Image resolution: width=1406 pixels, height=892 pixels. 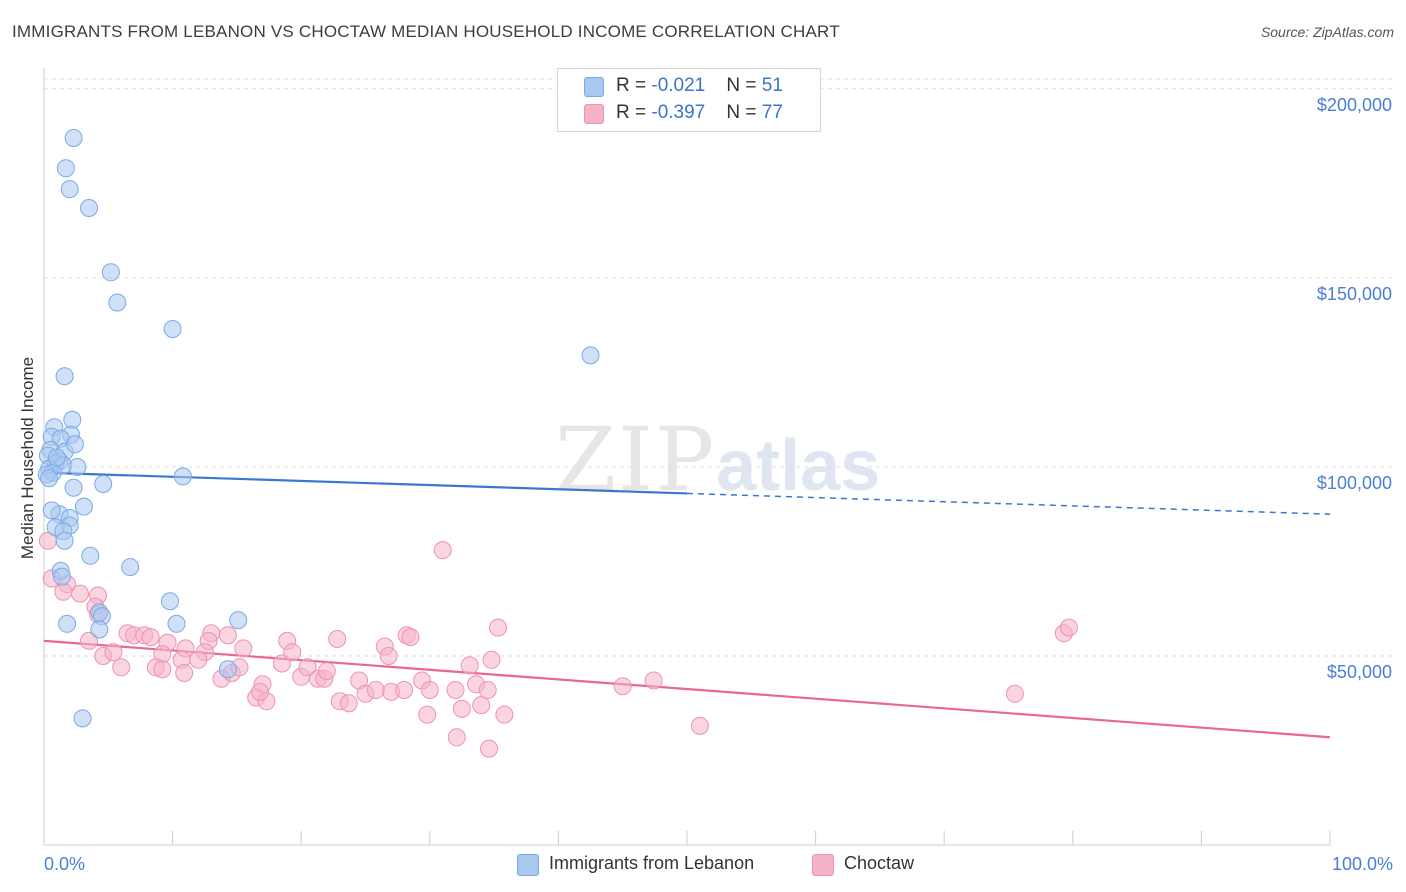 I want to click on legend-label: Choctaw, so click(x=879, y=863).